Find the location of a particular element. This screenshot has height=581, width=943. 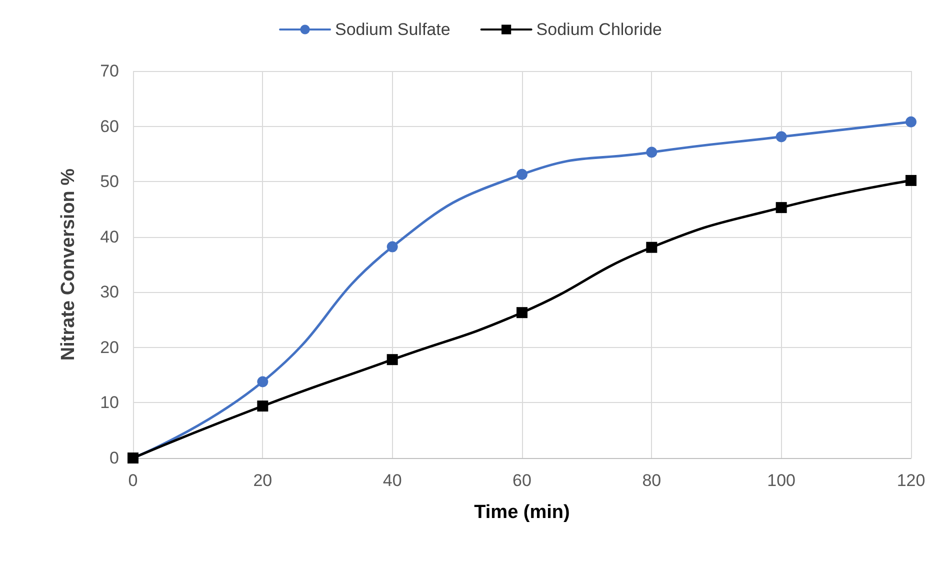

x-tick-label: 100 is located at coordinates (781, 480).